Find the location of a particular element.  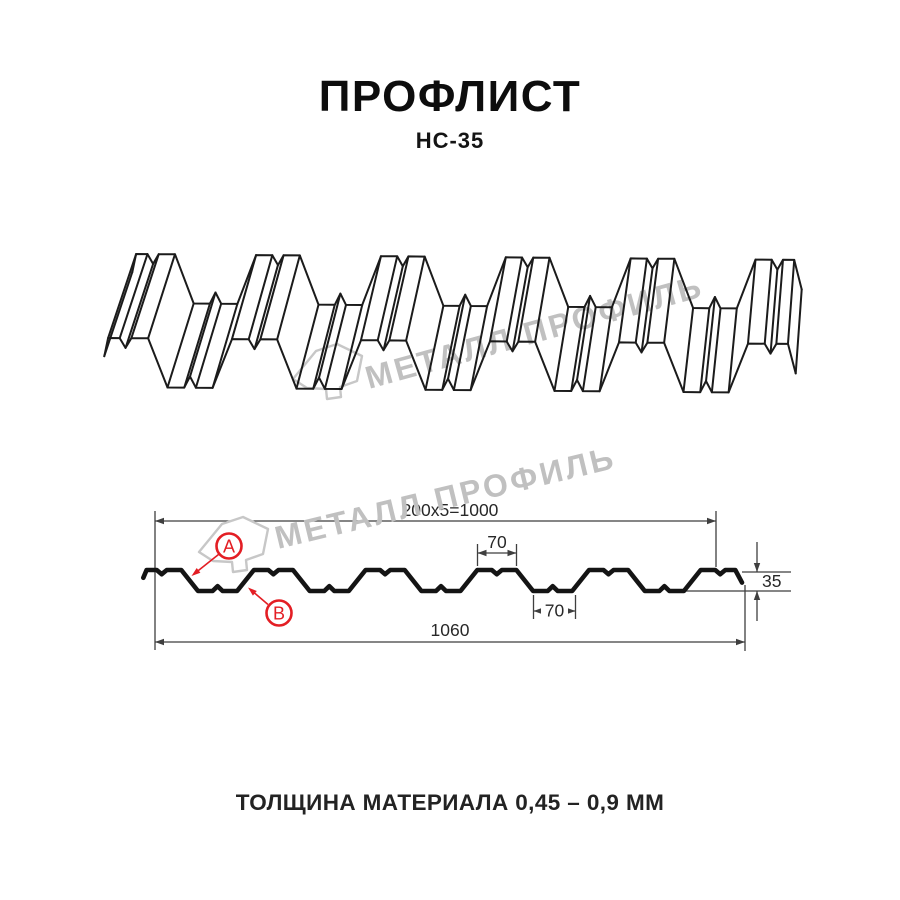

callout-letter-a: A is located at coordinates (229, 547).